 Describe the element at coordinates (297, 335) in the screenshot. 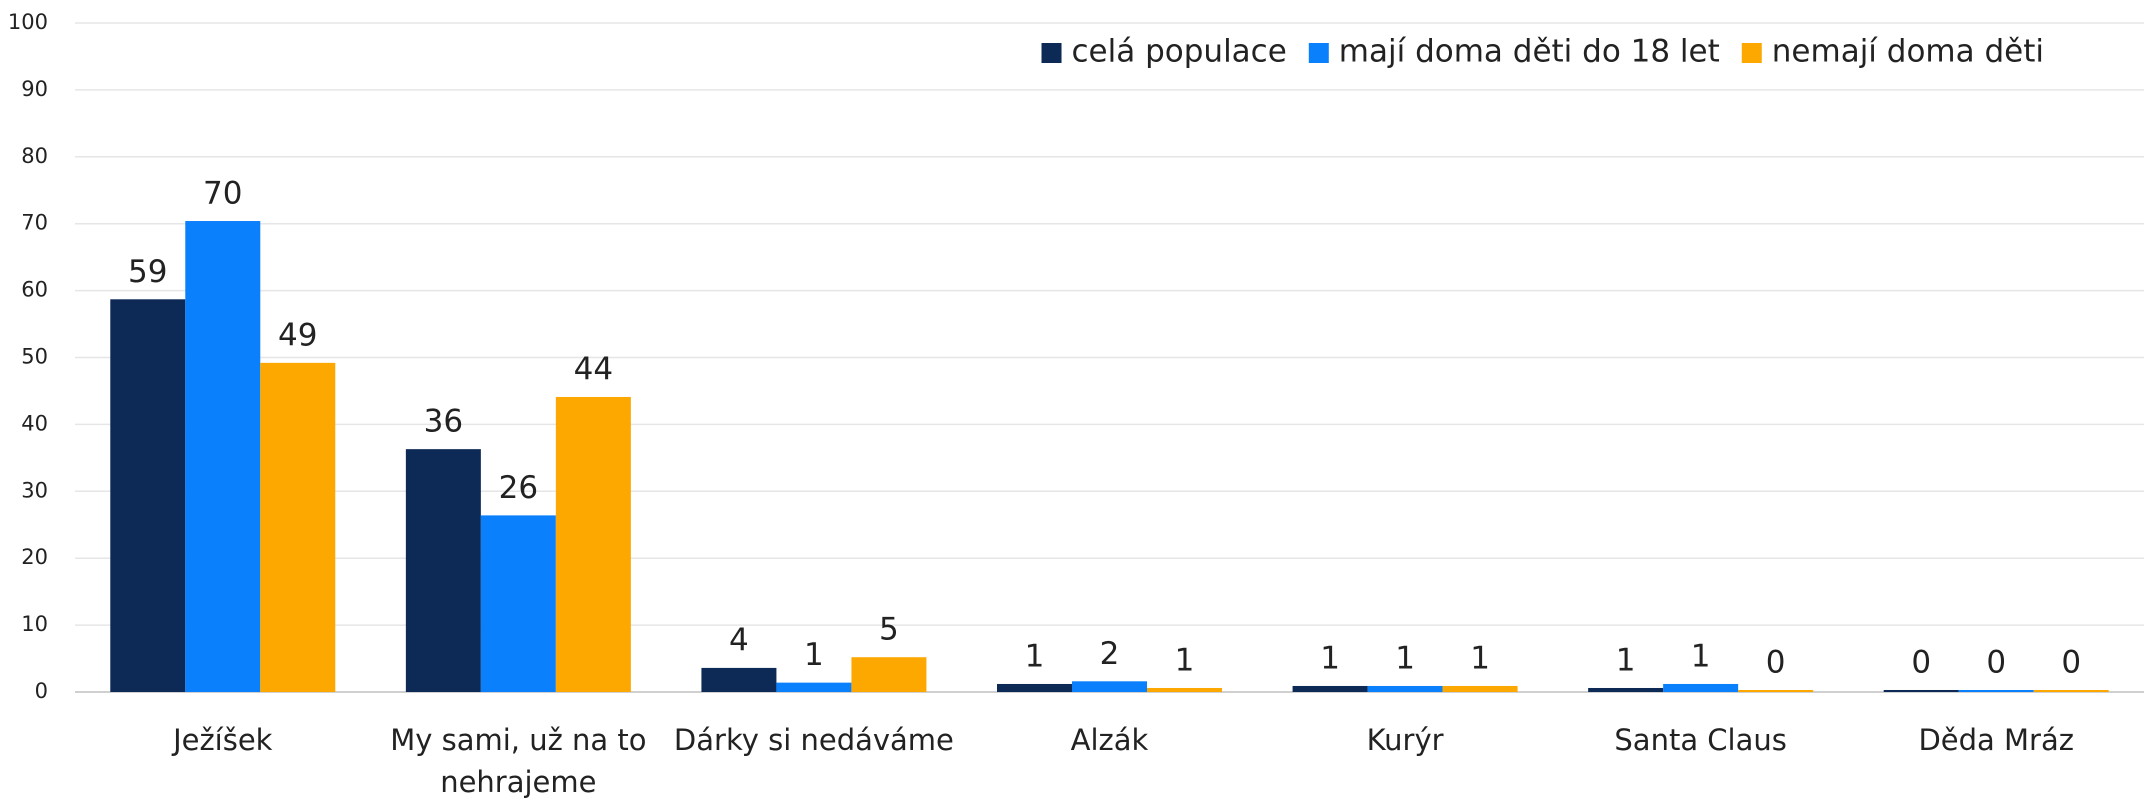

I see `value-label: 49` at that location.